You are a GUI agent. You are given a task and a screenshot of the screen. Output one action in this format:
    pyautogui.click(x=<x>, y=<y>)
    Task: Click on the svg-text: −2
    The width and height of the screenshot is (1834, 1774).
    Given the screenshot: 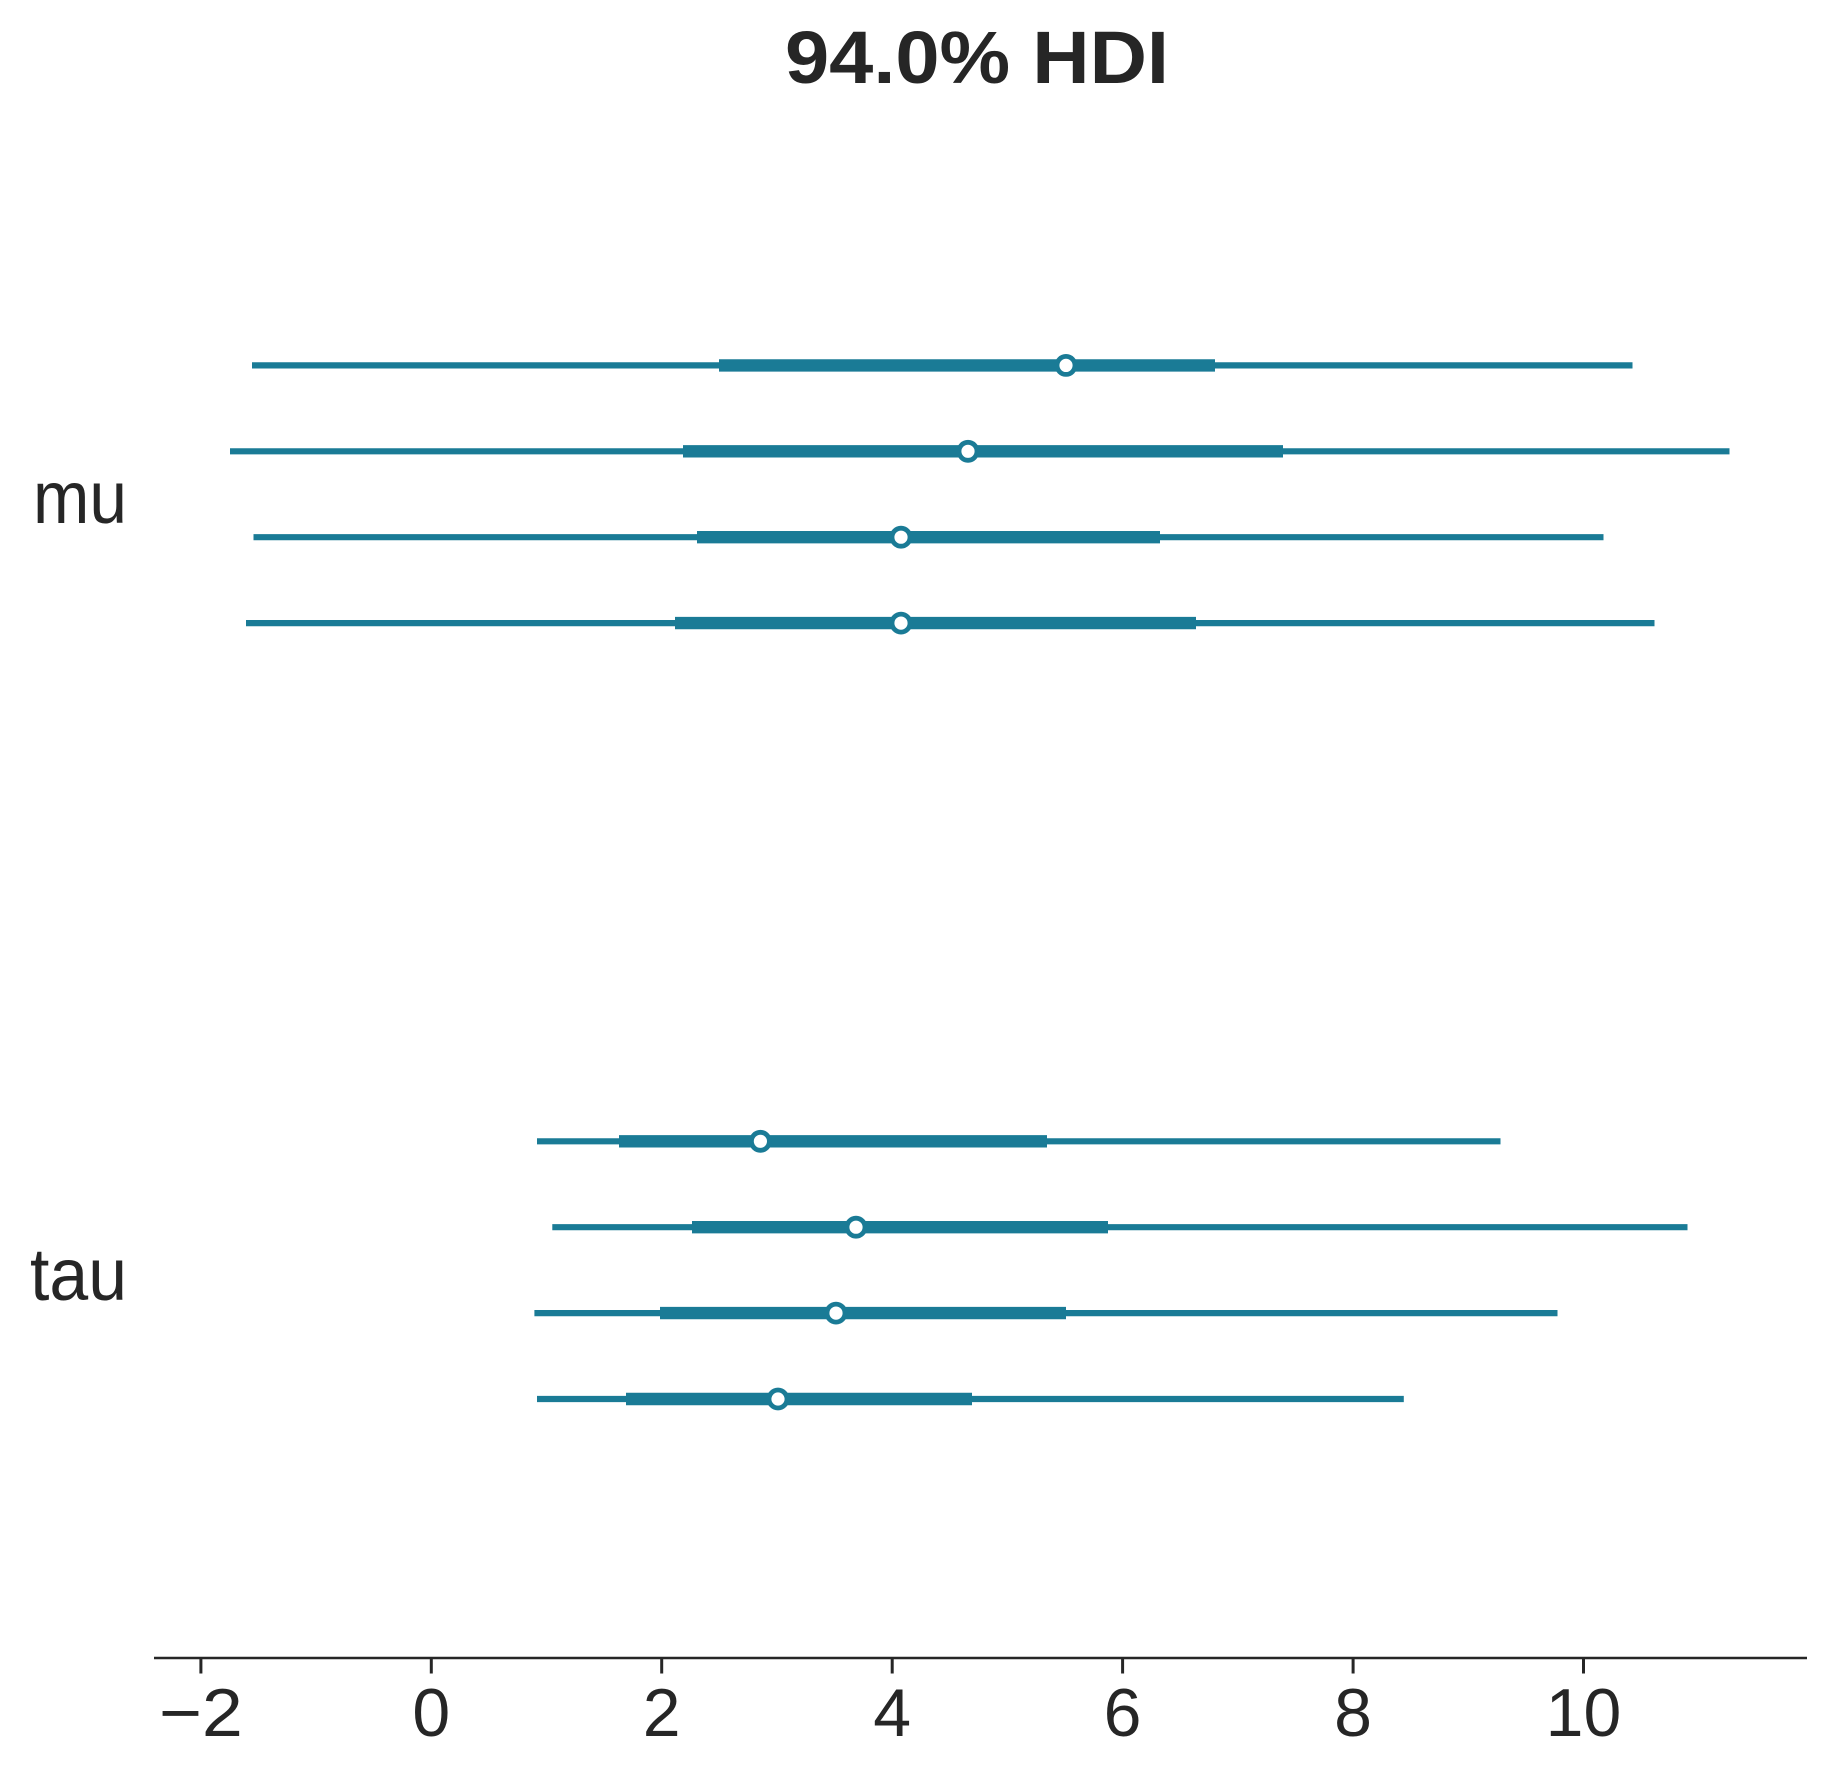 What is the action you would take?
    pyautogui.click(x=201, y=1713)
    